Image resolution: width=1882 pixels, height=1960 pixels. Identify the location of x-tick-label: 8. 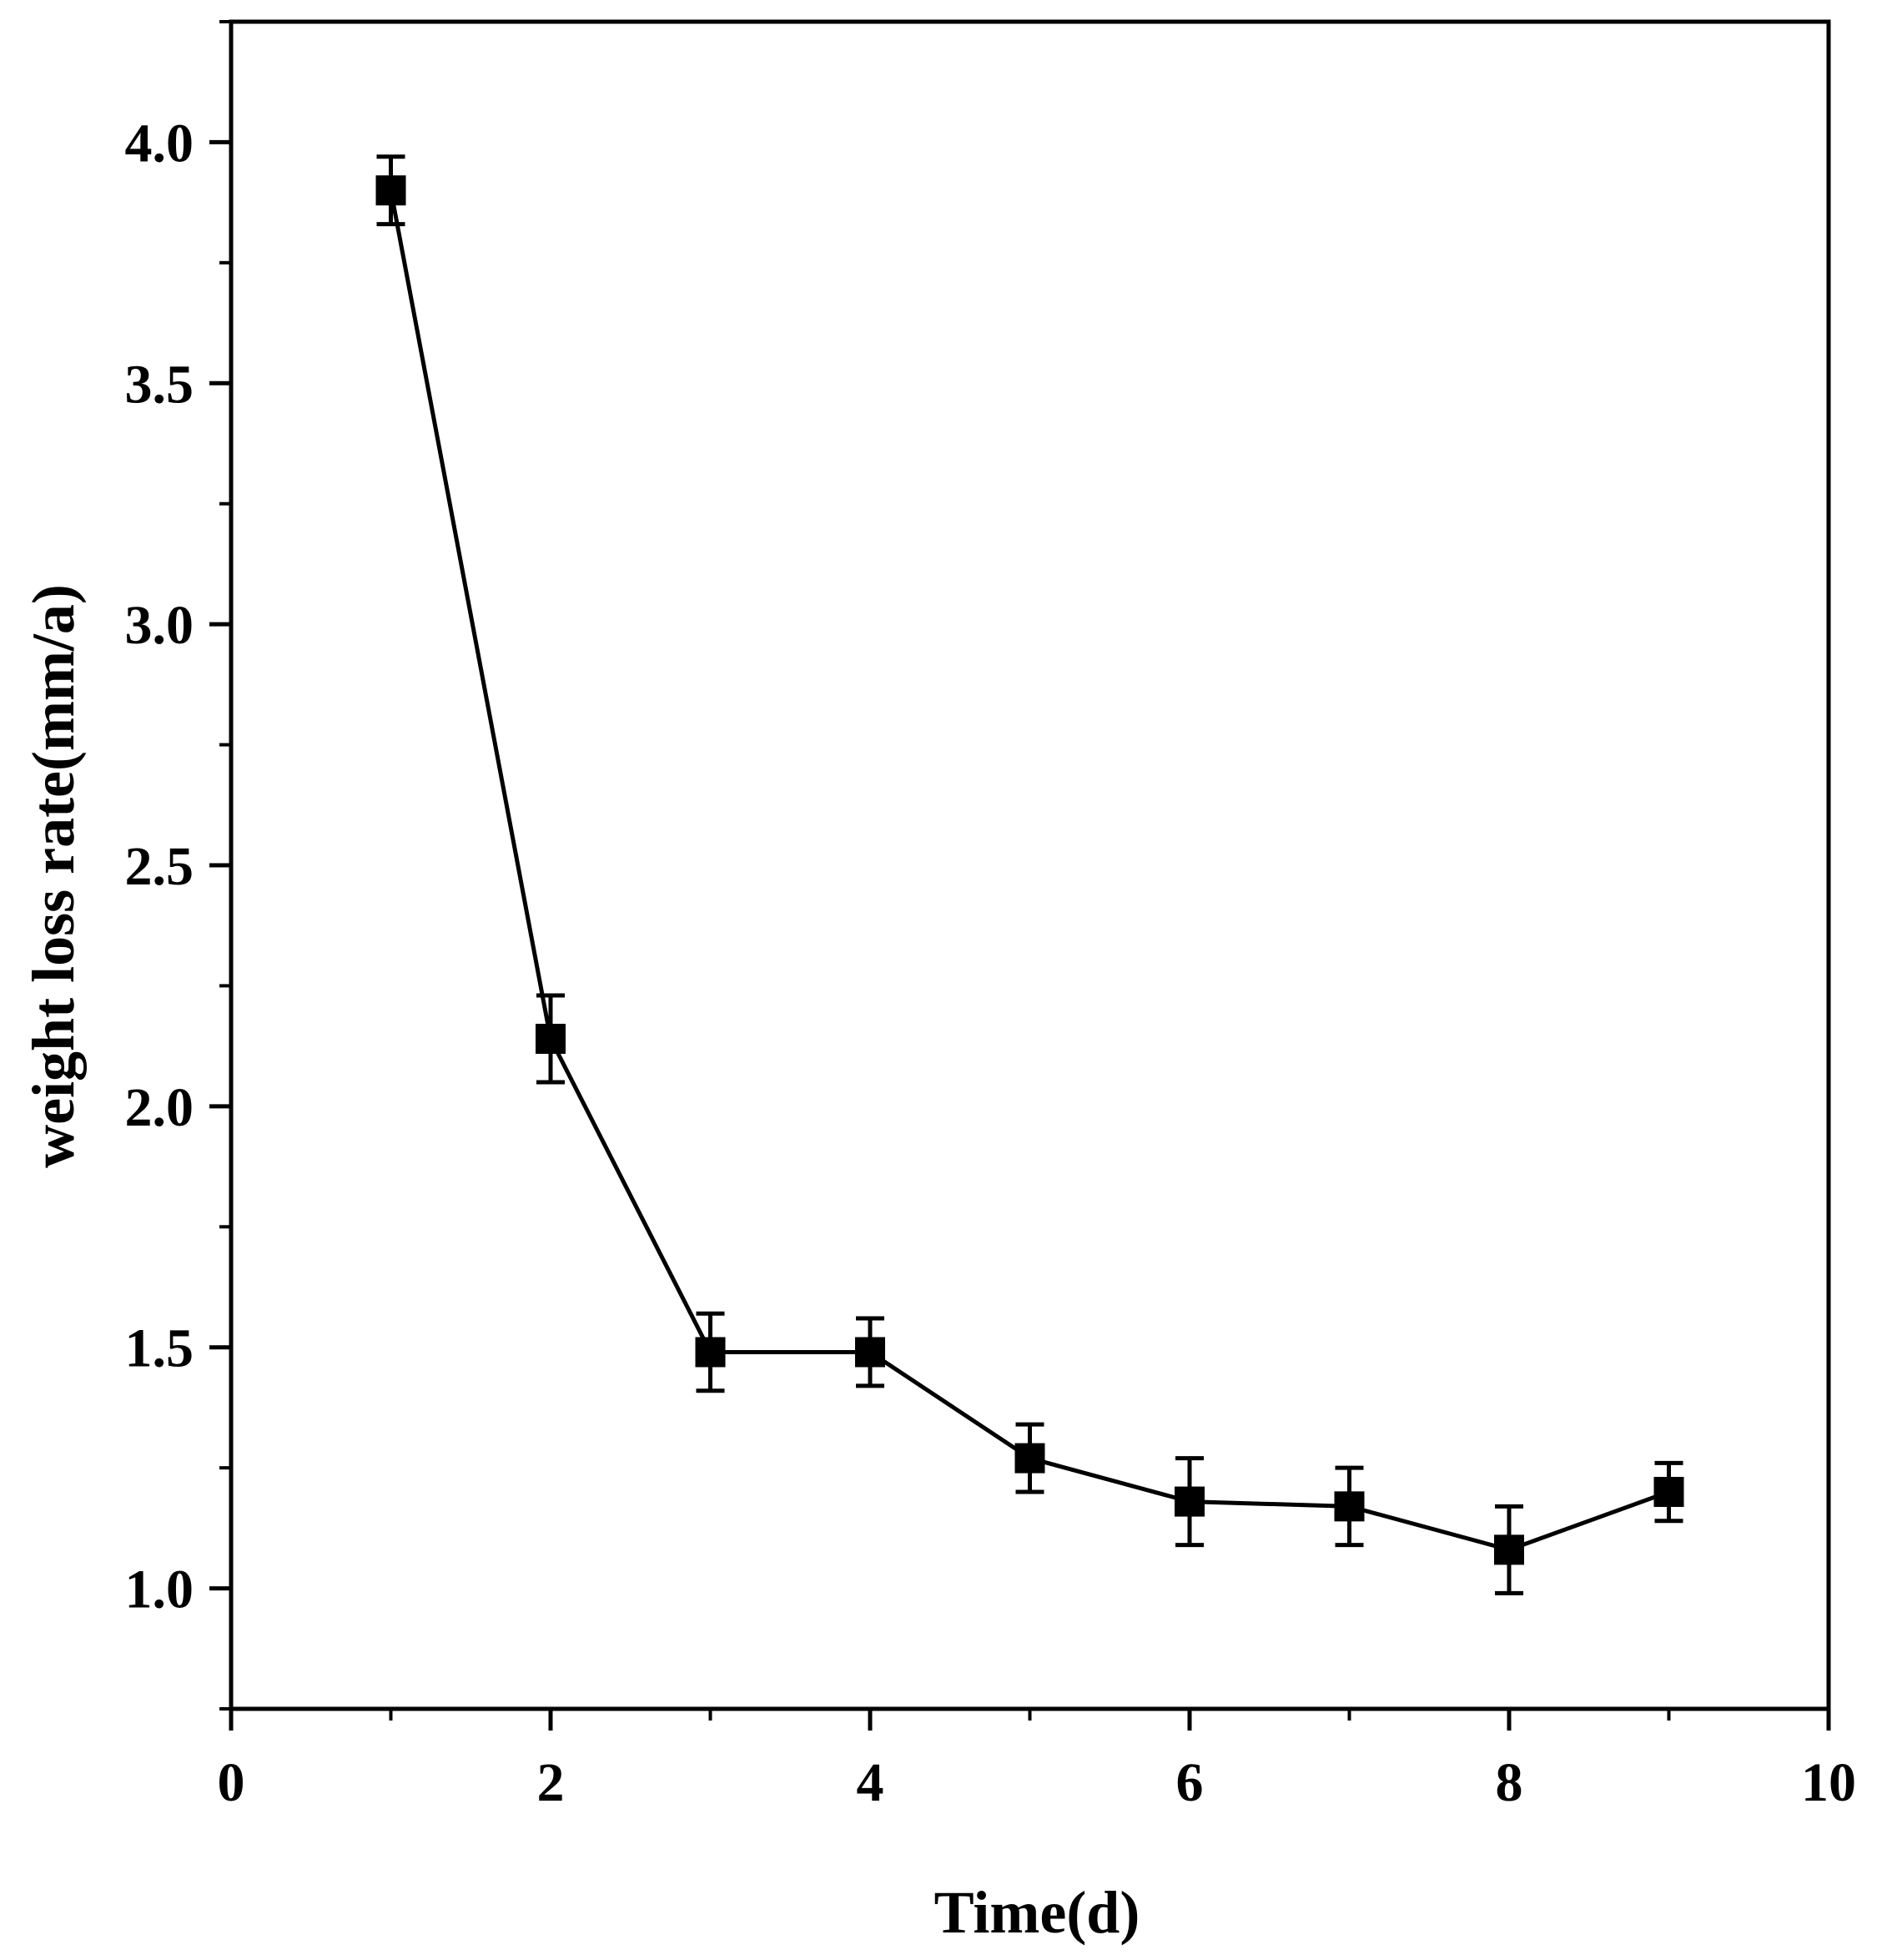
(1510, 1782).